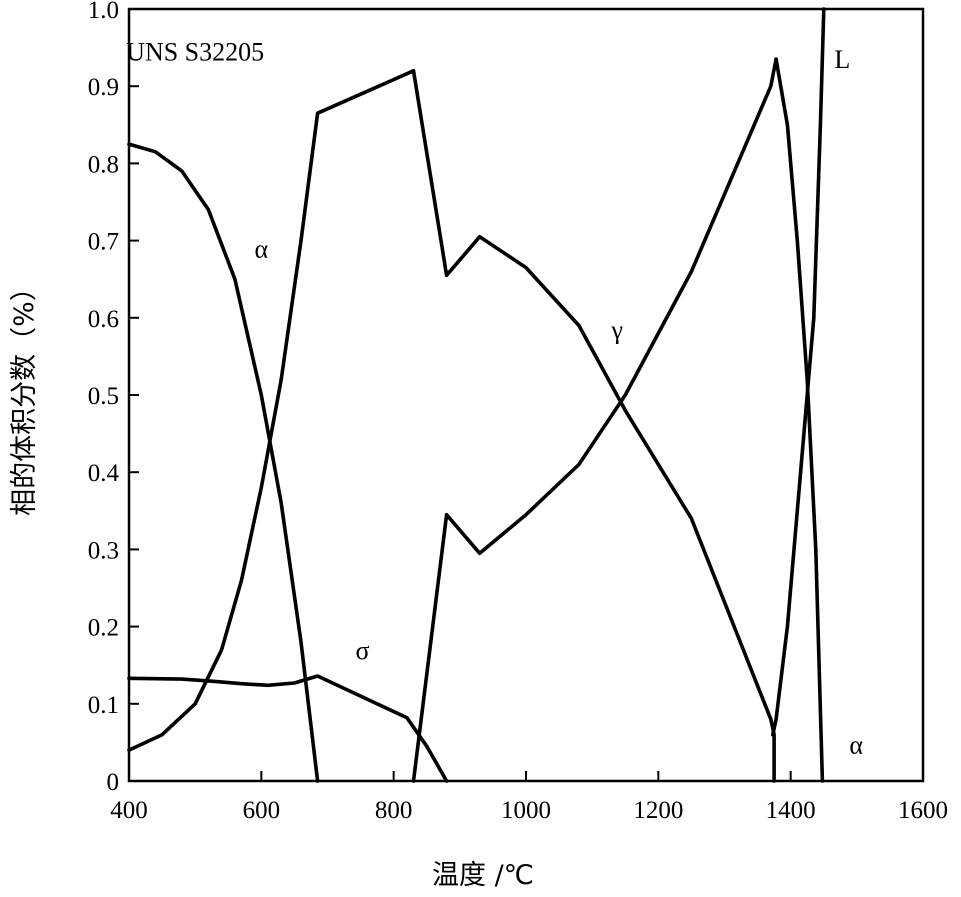  I want to click on annotation-label: σ, so click(363, 650).